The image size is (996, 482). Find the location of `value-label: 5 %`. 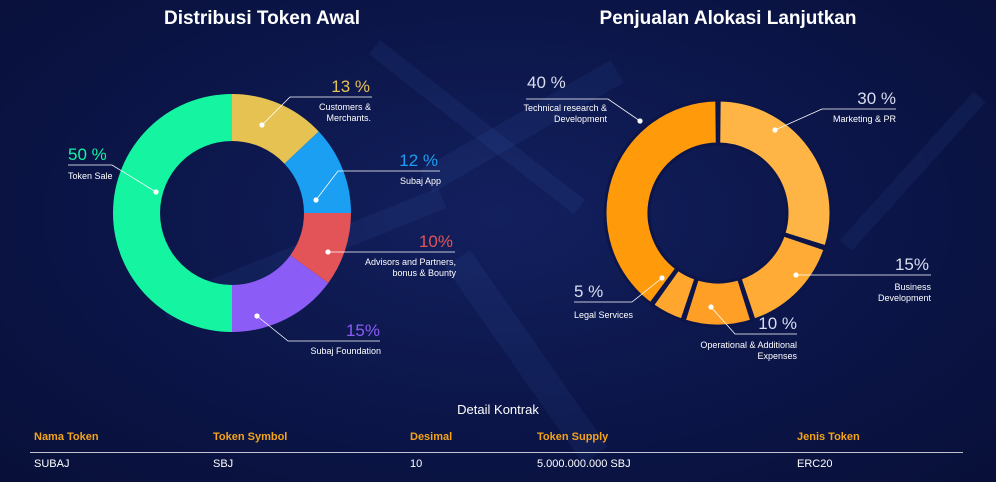

value-label: 5 % is located at coordinates (588, 291).